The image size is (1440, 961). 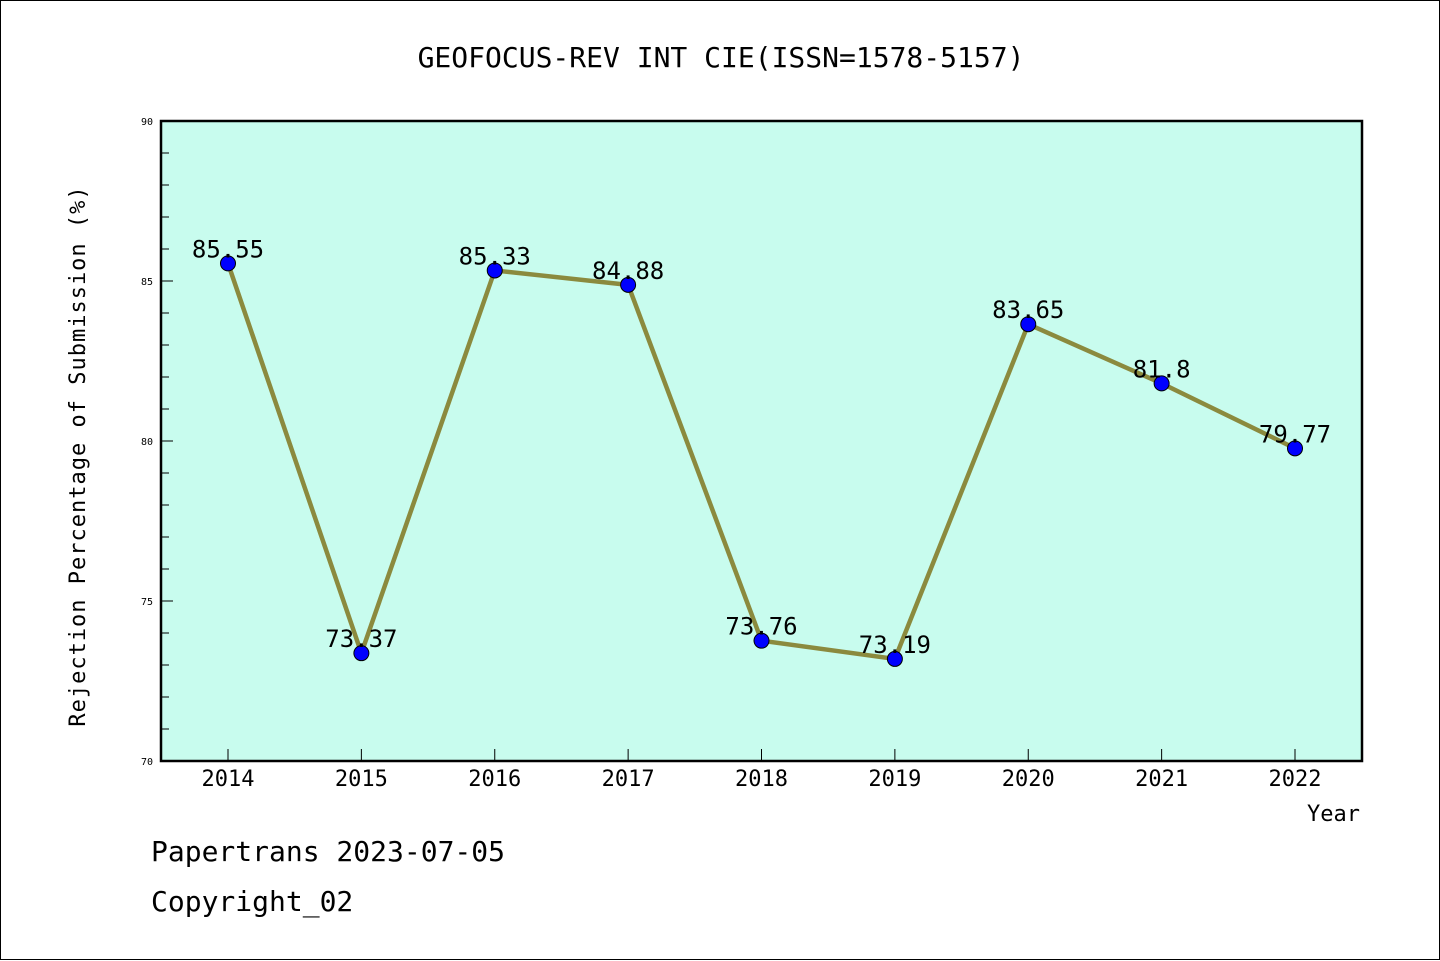 I want to click on x-tick-label: 2020, so click(x=1028, y=779).